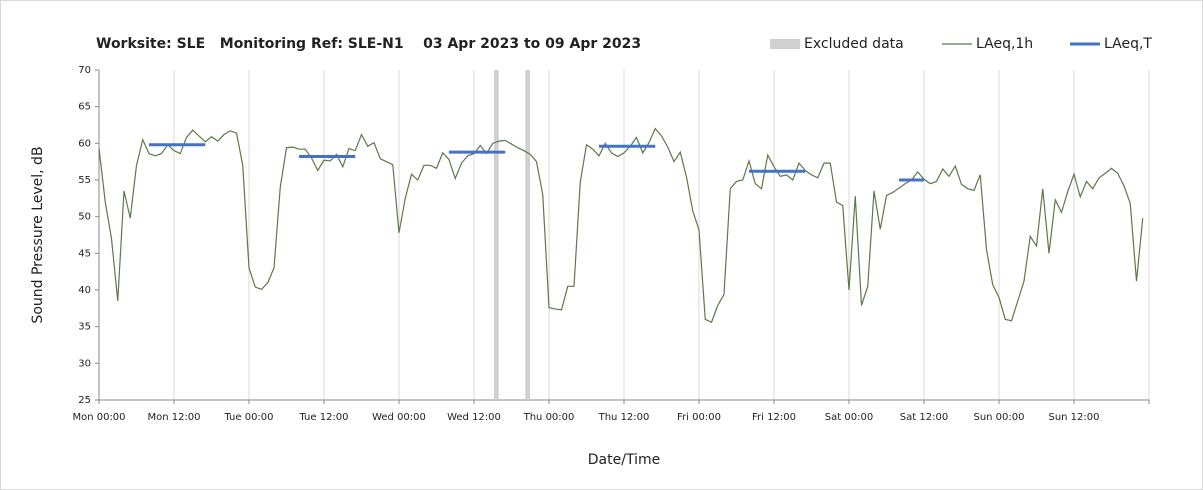  Describe the element at coordinates (84, 70) in the screenshot. I see `y-tick-label: 70` at that location.